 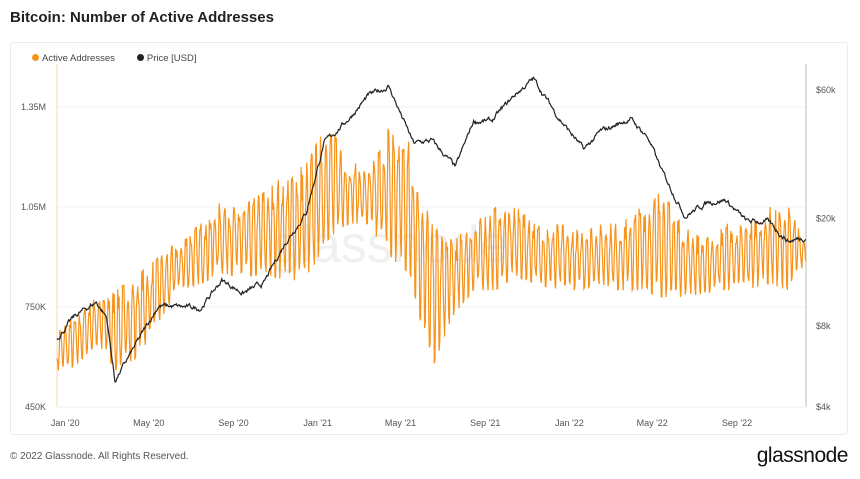 I want to click on legend: Active Addresses Price [USD], so click(x=114, y=58).